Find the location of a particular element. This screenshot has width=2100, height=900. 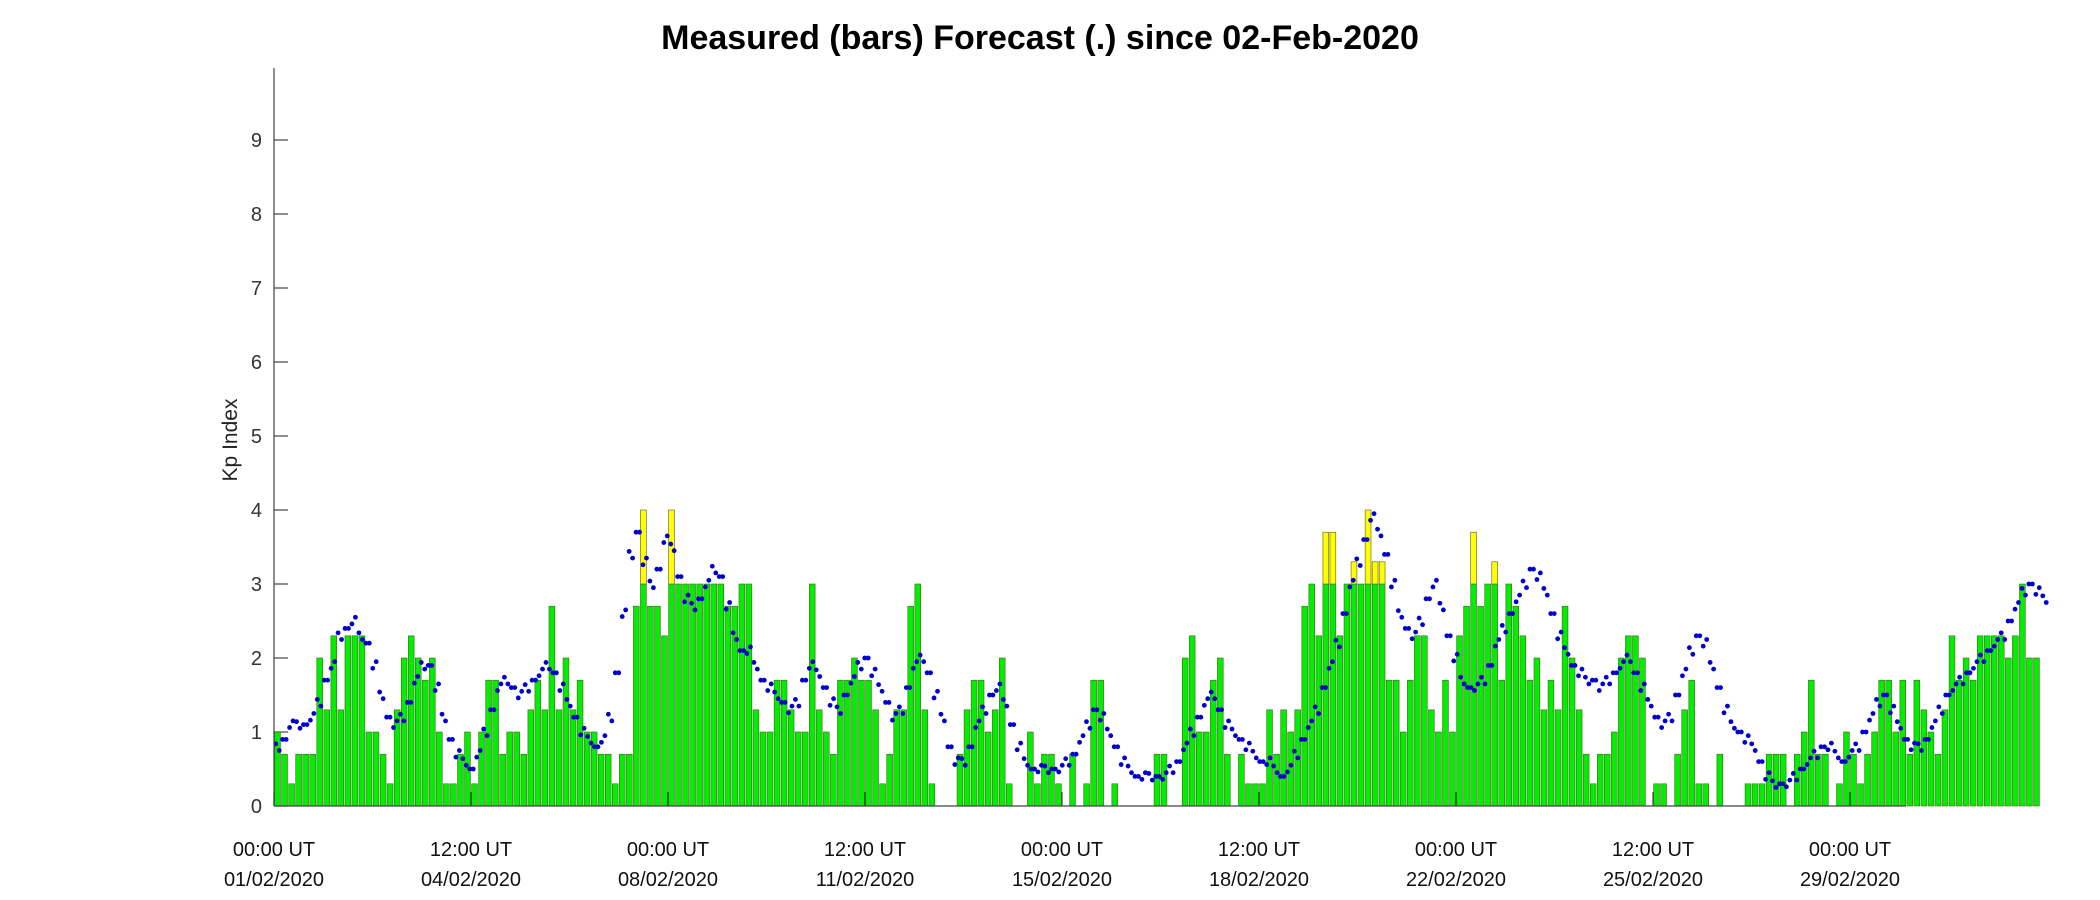

y-tick-label: 4 is located at coordinates (256, 511).